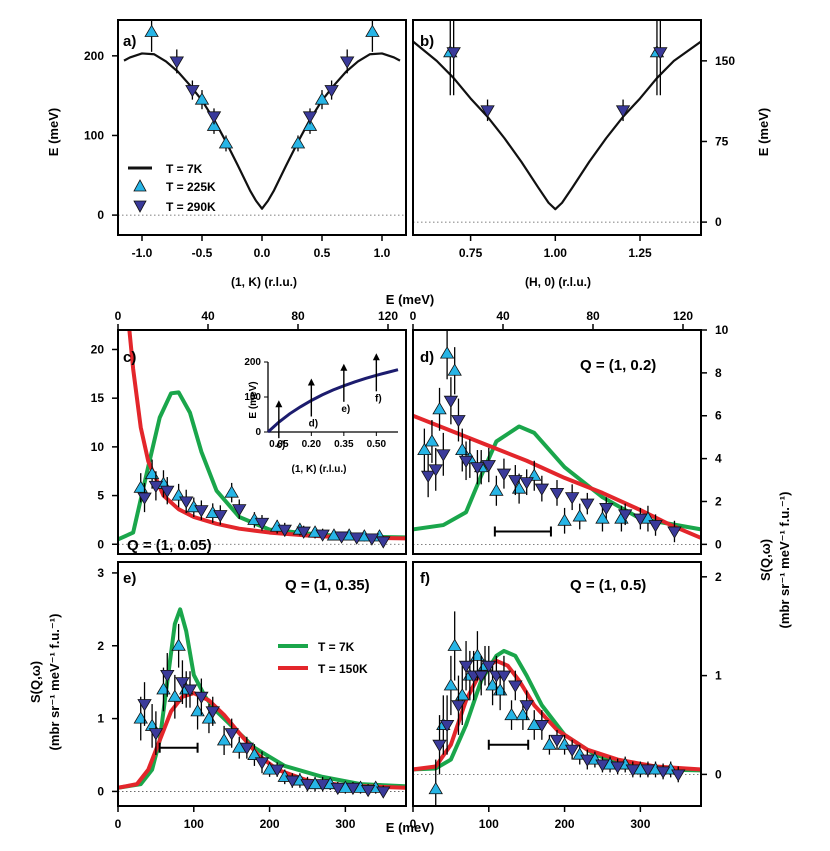 Image resolution: width=830 pixels, height=851 pixels. I want to click on xtick-label-f: 200, so click(565, 824).